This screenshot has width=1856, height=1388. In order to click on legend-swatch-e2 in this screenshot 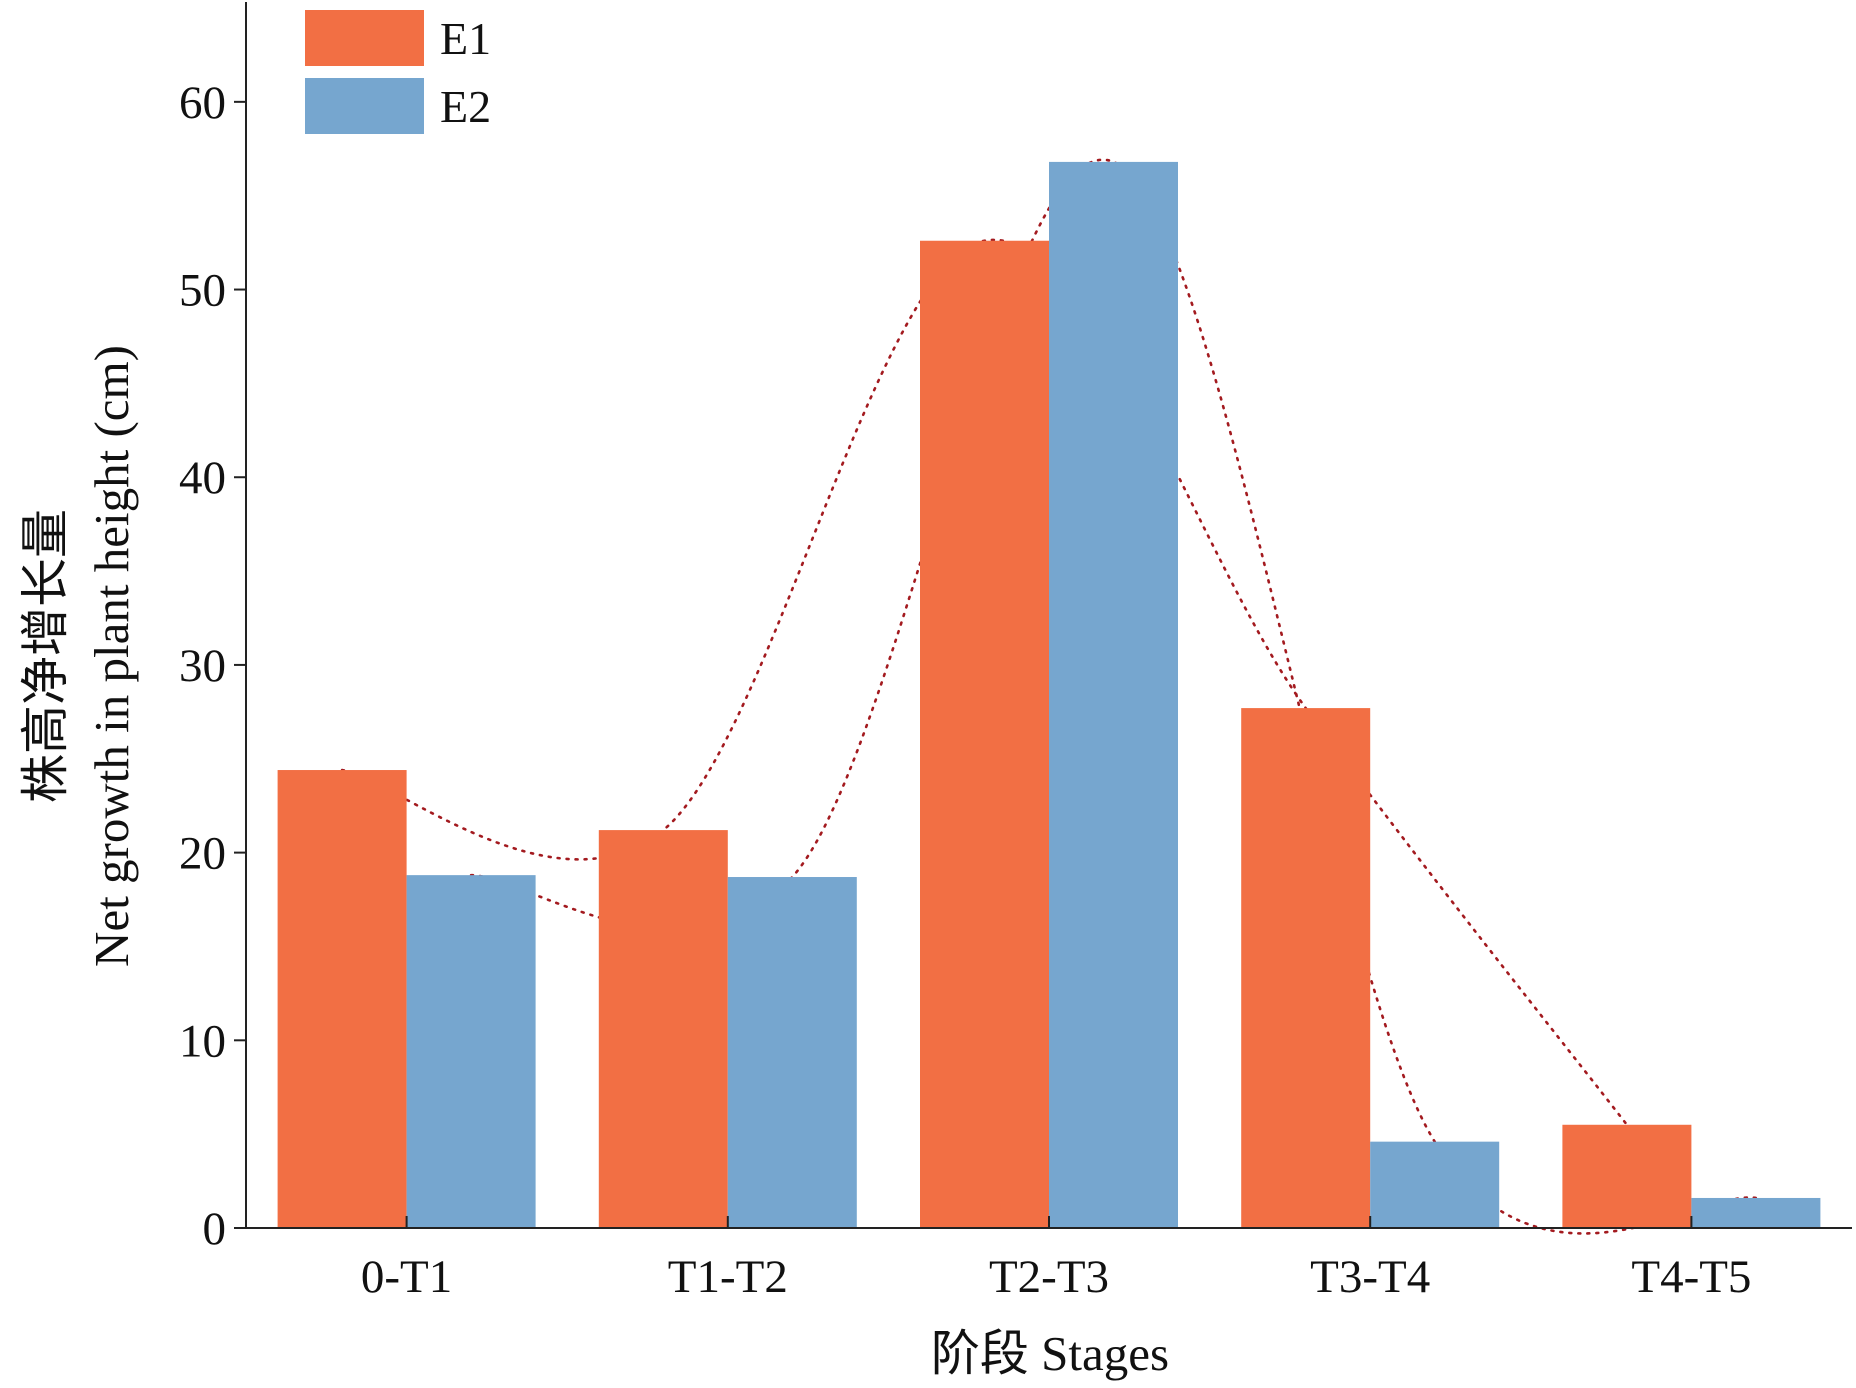, I will do `click(364, 106)`.